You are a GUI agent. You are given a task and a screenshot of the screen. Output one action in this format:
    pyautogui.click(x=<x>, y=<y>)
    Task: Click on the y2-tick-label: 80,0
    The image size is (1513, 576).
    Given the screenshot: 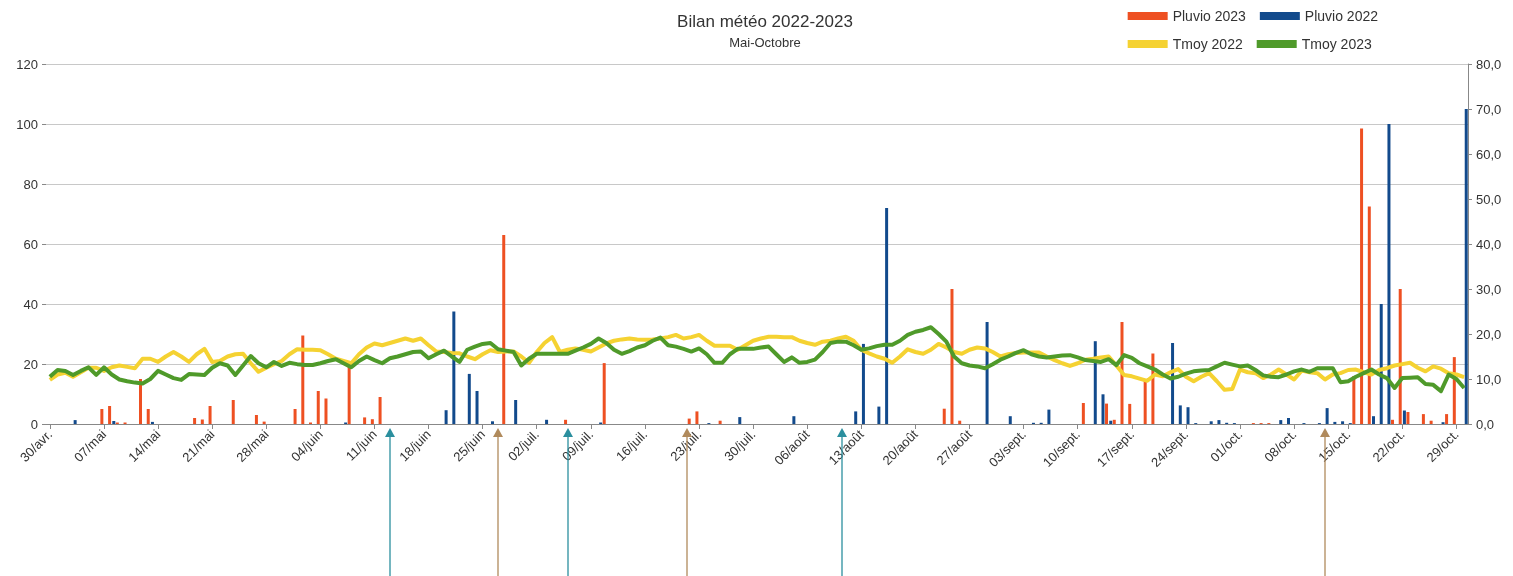 What is the action you would take?
    pyautogui.click(x=1489, y=64)
    